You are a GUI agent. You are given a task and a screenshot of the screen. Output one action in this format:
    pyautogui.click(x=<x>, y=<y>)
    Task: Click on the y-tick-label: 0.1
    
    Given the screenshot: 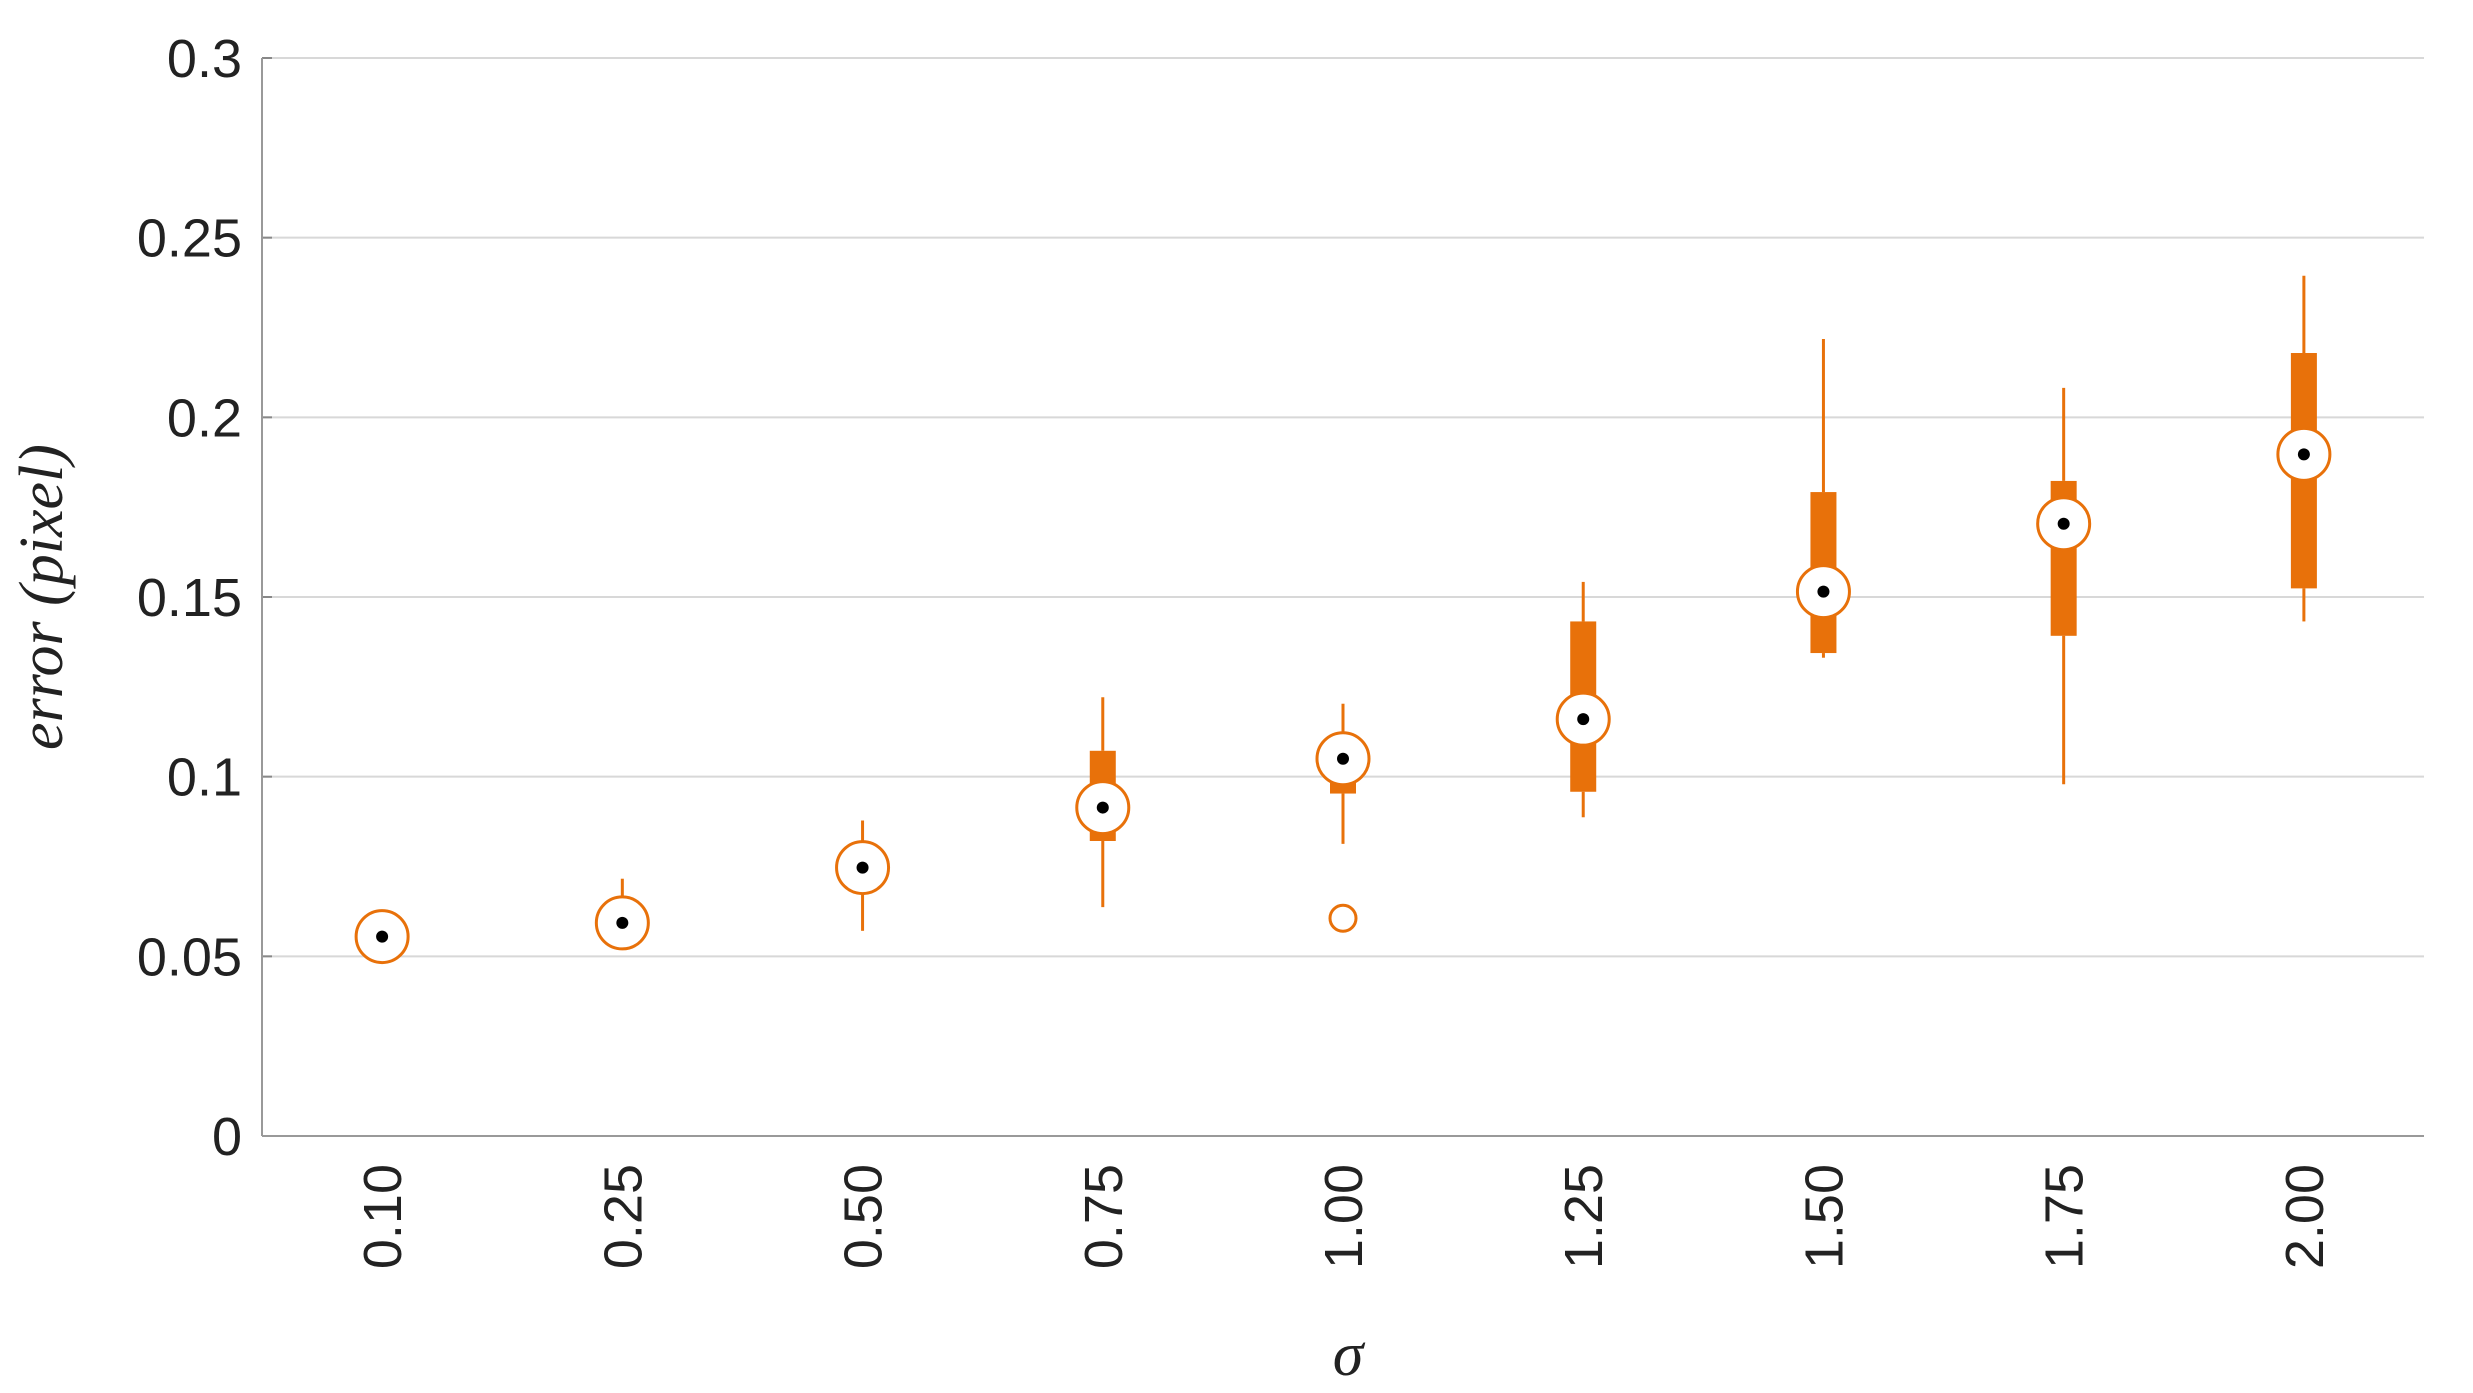 What is the action you would take?
    pyautogui.click(x=204, y=778)
    